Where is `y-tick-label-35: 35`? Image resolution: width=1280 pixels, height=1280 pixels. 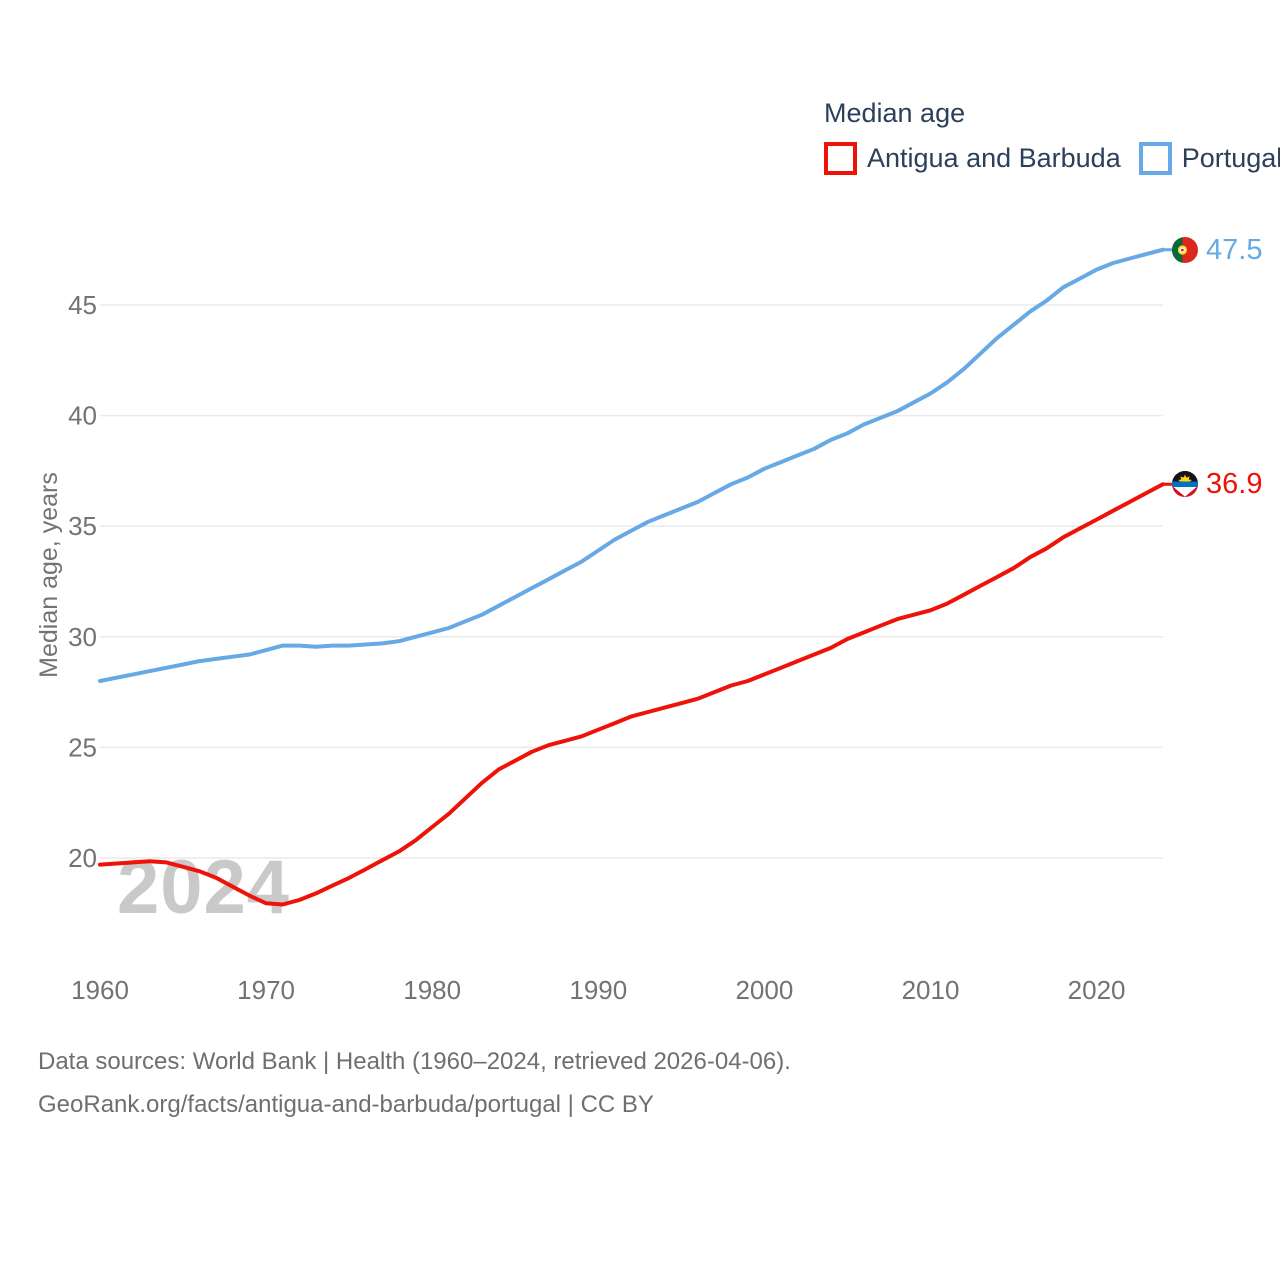
y-tick-label-35: 35 is located at coordinates (82, 526).